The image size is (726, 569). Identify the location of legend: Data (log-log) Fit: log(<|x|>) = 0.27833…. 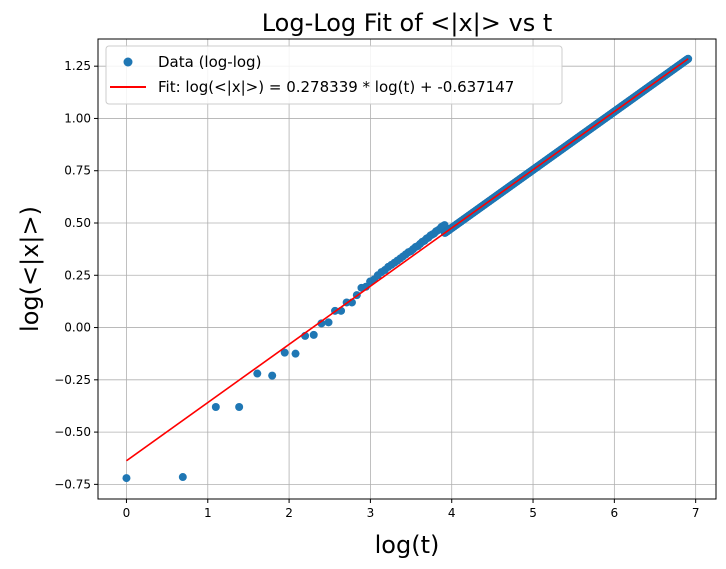
(334, 75).